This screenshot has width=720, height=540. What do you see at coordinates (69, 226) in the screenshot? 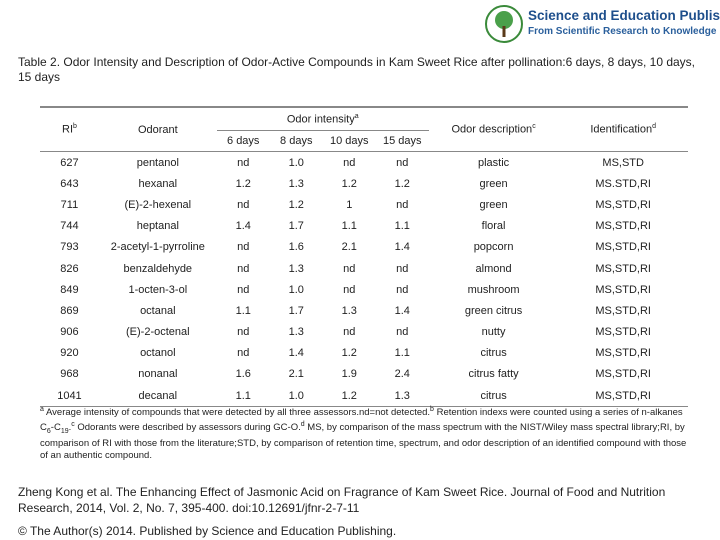
I see `cell-ri: 744` at bounding box center [69, 226].